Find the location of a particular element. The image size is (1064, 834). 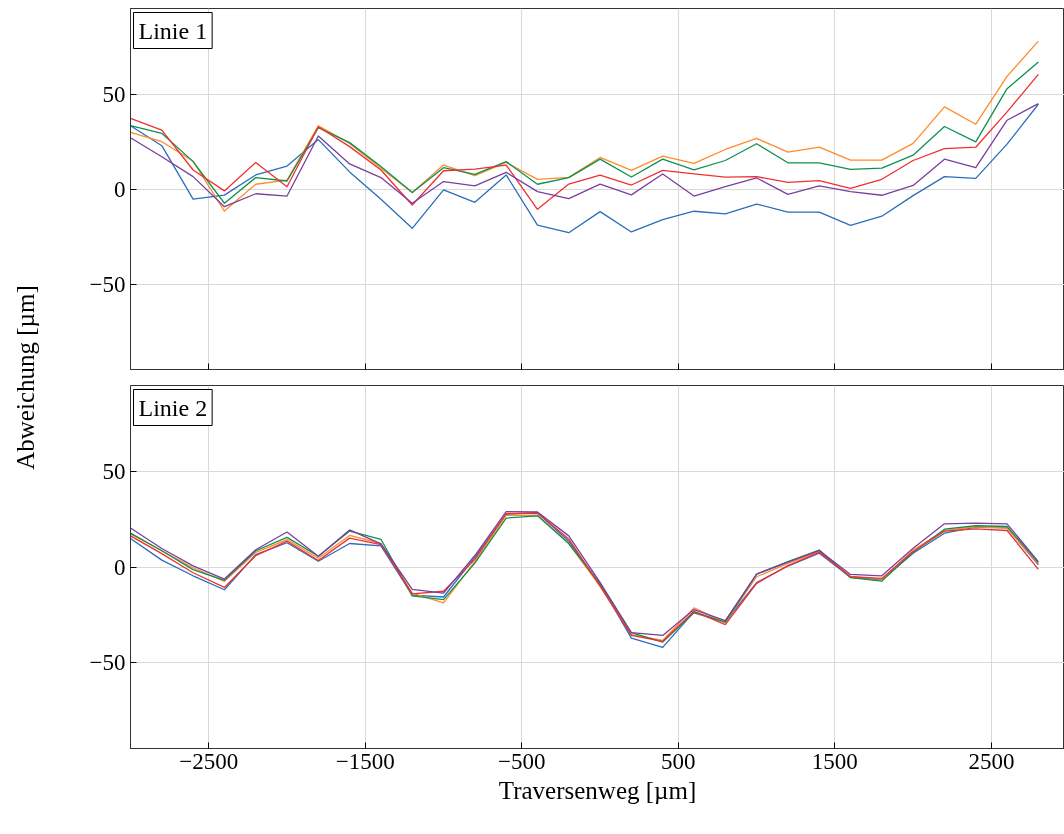

annotation: Linie 2 is located at coordinates (173, 407).